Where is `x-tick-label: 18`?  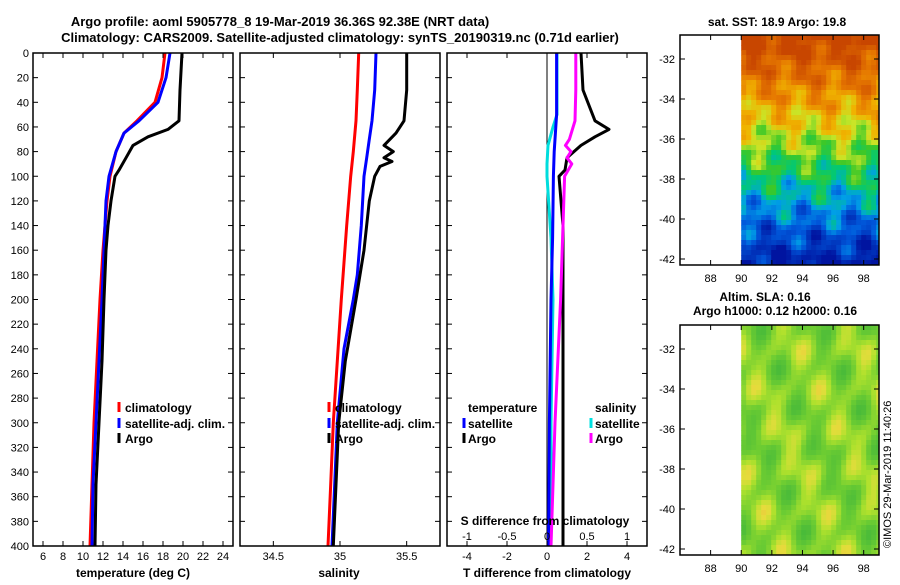
x-tick-label: 18 is located at coordinates (163, 557).